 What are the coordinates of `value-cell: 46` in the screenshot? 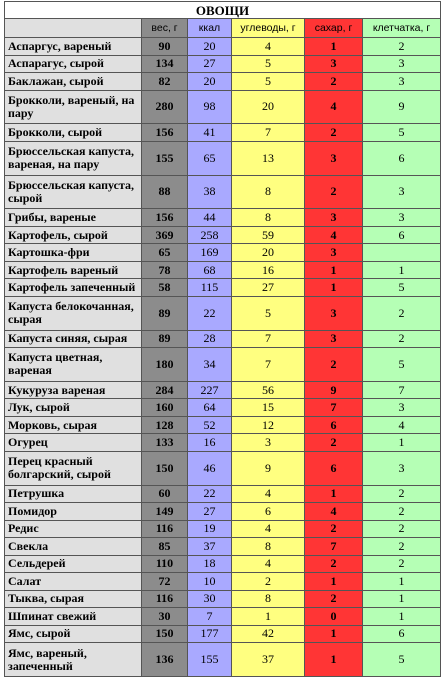 It's located at (209, 468).